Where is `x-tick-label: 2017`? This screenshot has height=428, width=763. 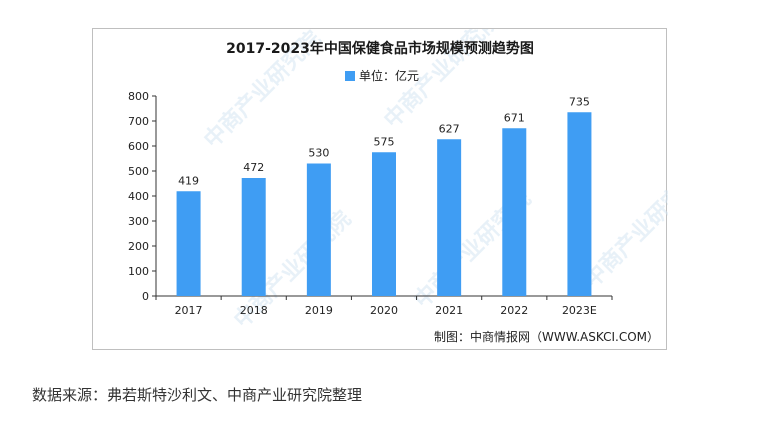 x-tick-label: 2017 is located at coordinates (189, 310).